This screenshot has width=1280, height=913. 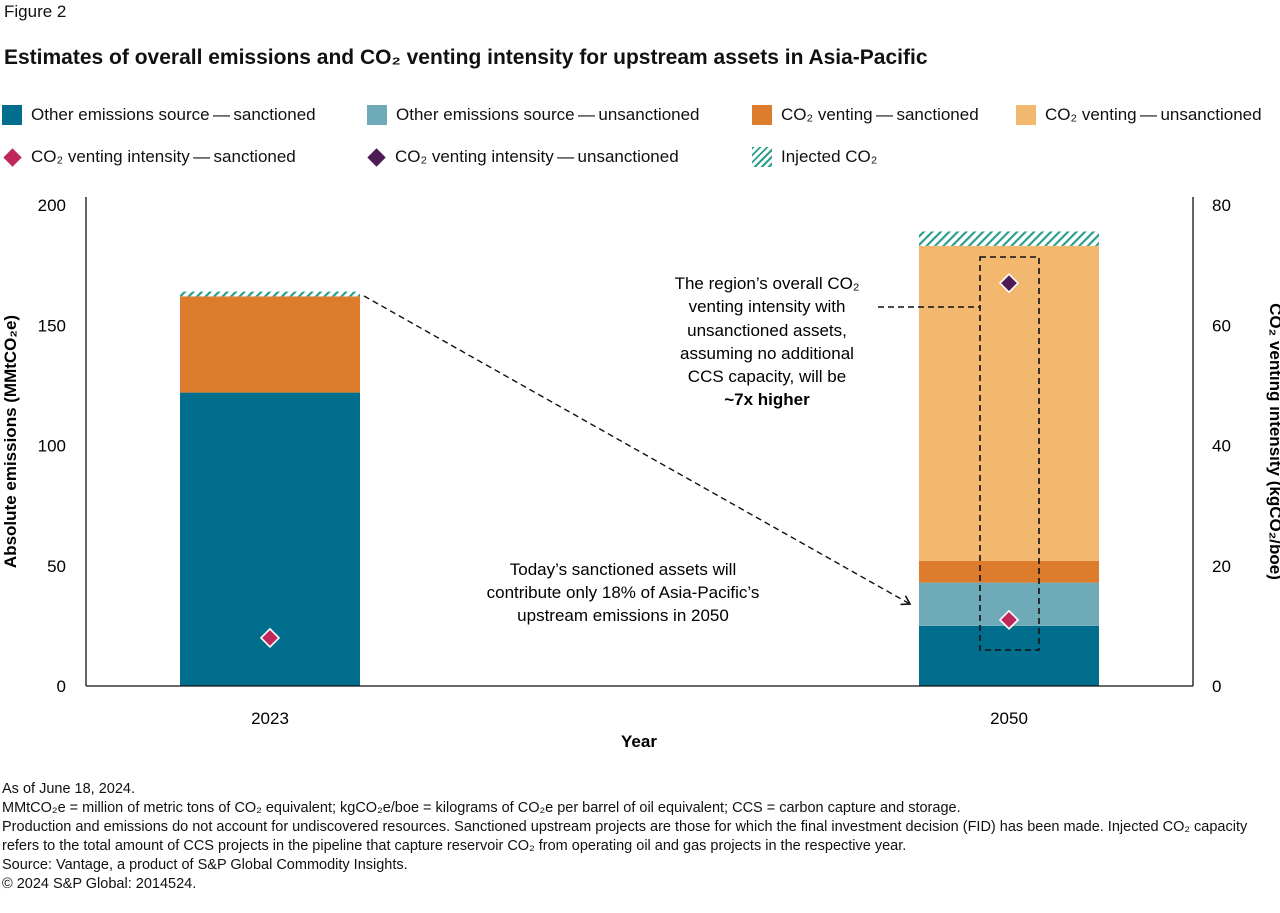 I want to click on left-tick-label-0: 0, so click(x=61, y=686).